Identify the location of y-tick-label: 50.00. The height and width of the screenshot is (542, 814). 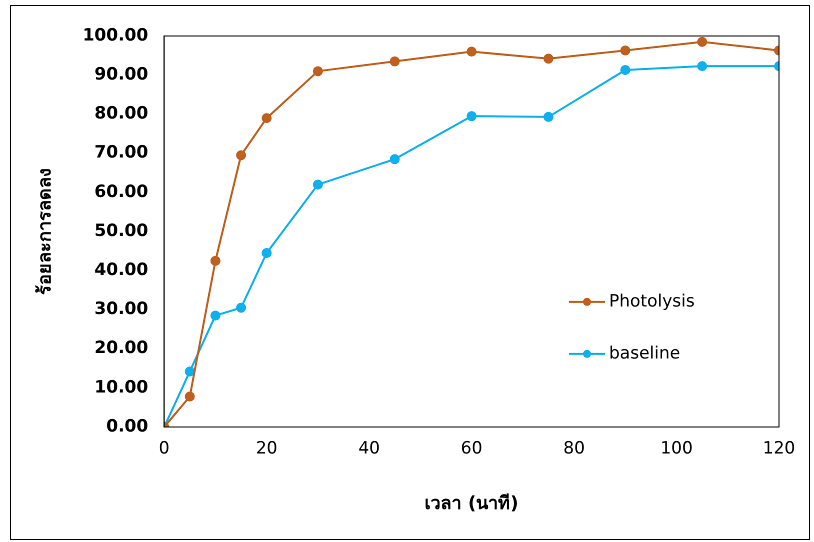
(121, 230).